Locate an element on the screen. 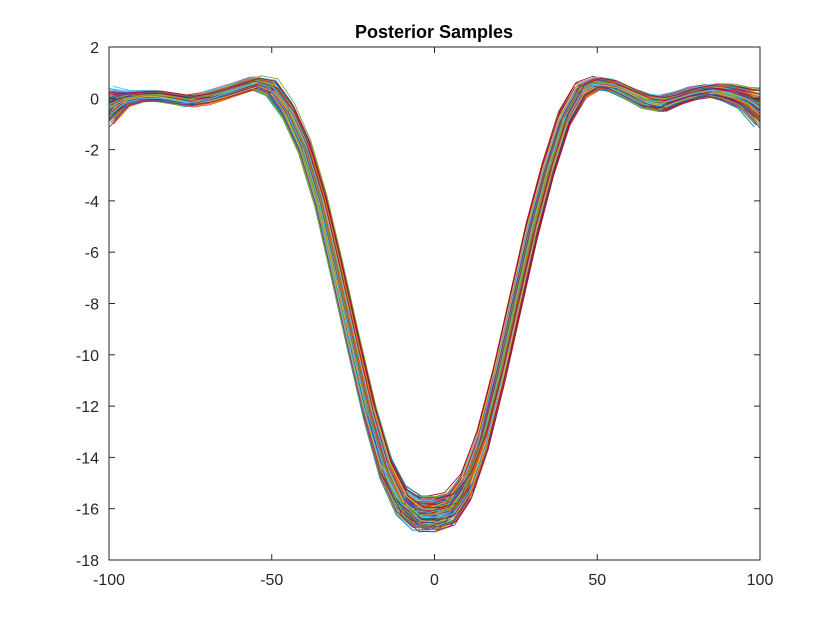 Image resolution: width=840 pixels, height=630 pixels. x-tick-label: -100 is located at coordinates (109, 580).